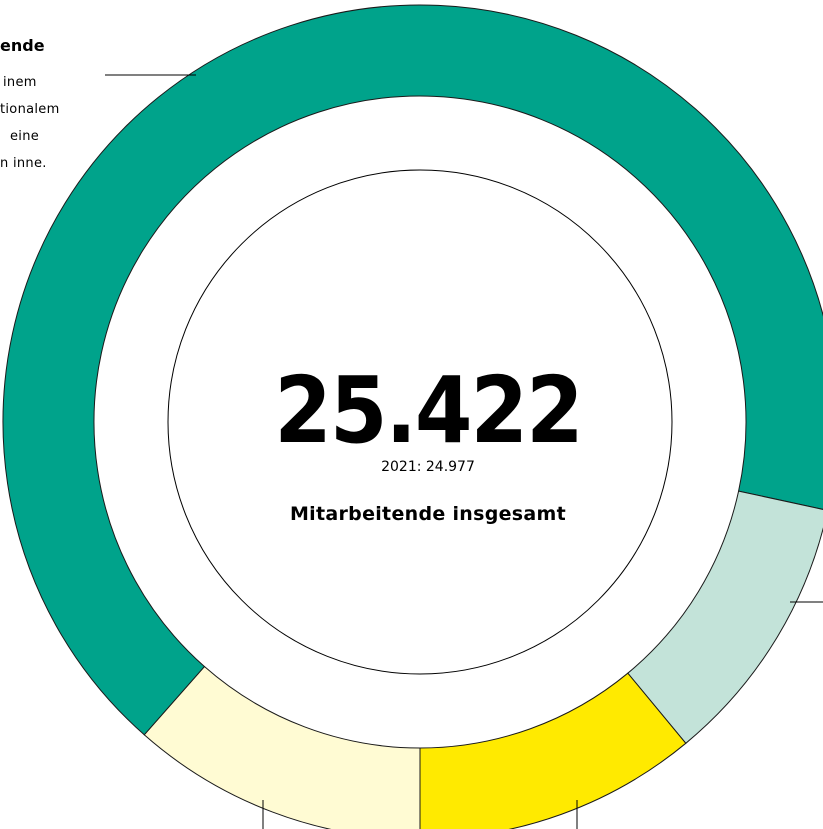  I want to click on side-text: eine, so click(24, 136).